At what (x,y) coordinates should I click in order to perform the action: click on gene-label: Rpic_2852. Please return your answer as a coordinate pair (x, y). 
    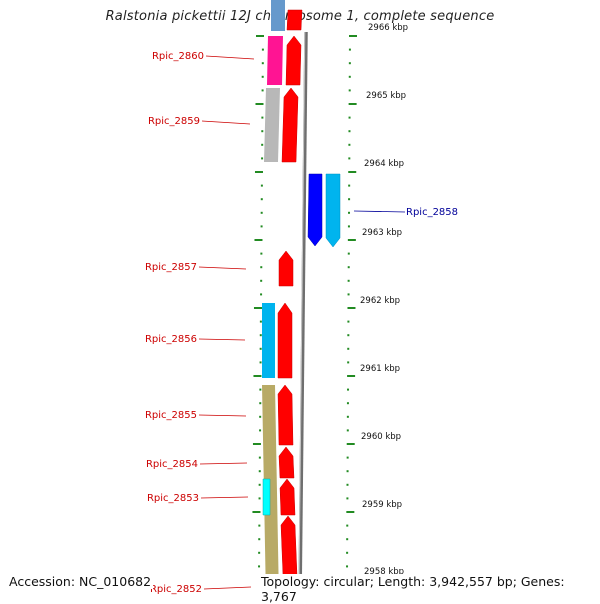
    Looking at the image, I should click on (176, 589).